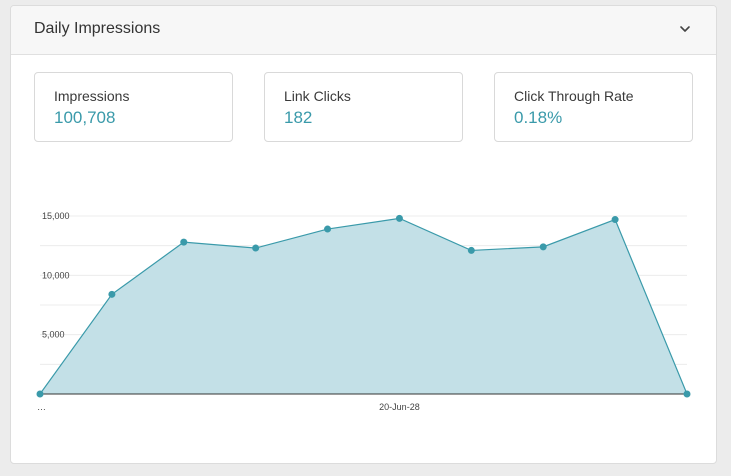 This screenshot has height=476, width=731. Describe the element at coordinates (538, 117) in the screenshot. I see `stat-value: 0.18%` at that location.